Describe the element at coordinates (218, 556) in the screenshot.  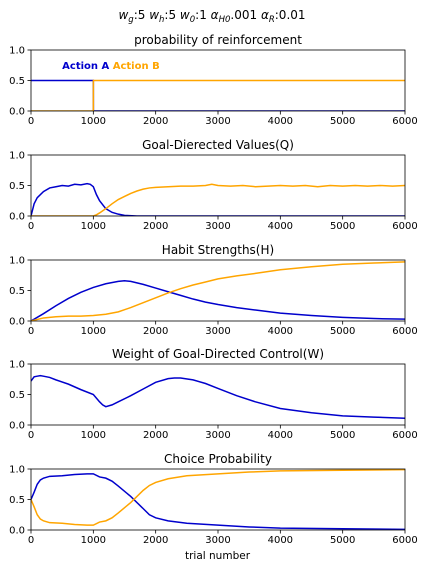
I see `x-axis-label: trial number` at that location.